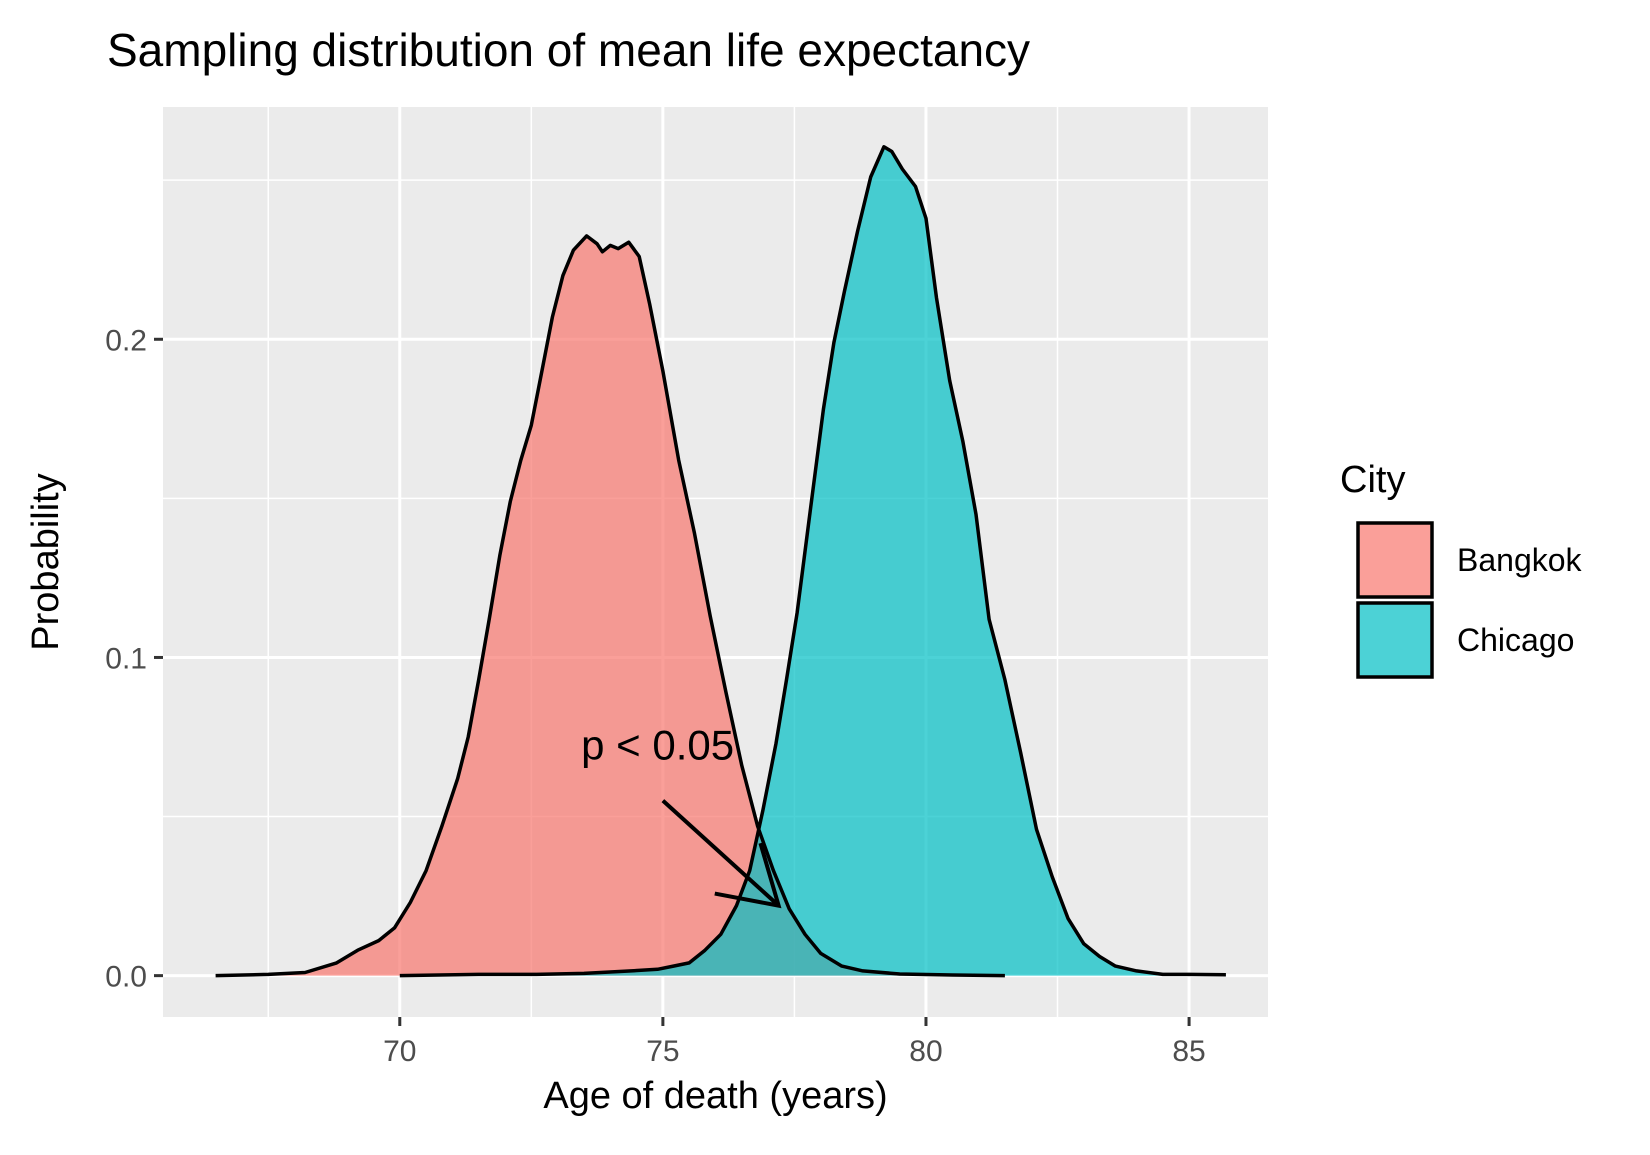 The width and height of the screenshot is (1650, 1155). I want to click on legend-key-chicago, so click(1395, 640).